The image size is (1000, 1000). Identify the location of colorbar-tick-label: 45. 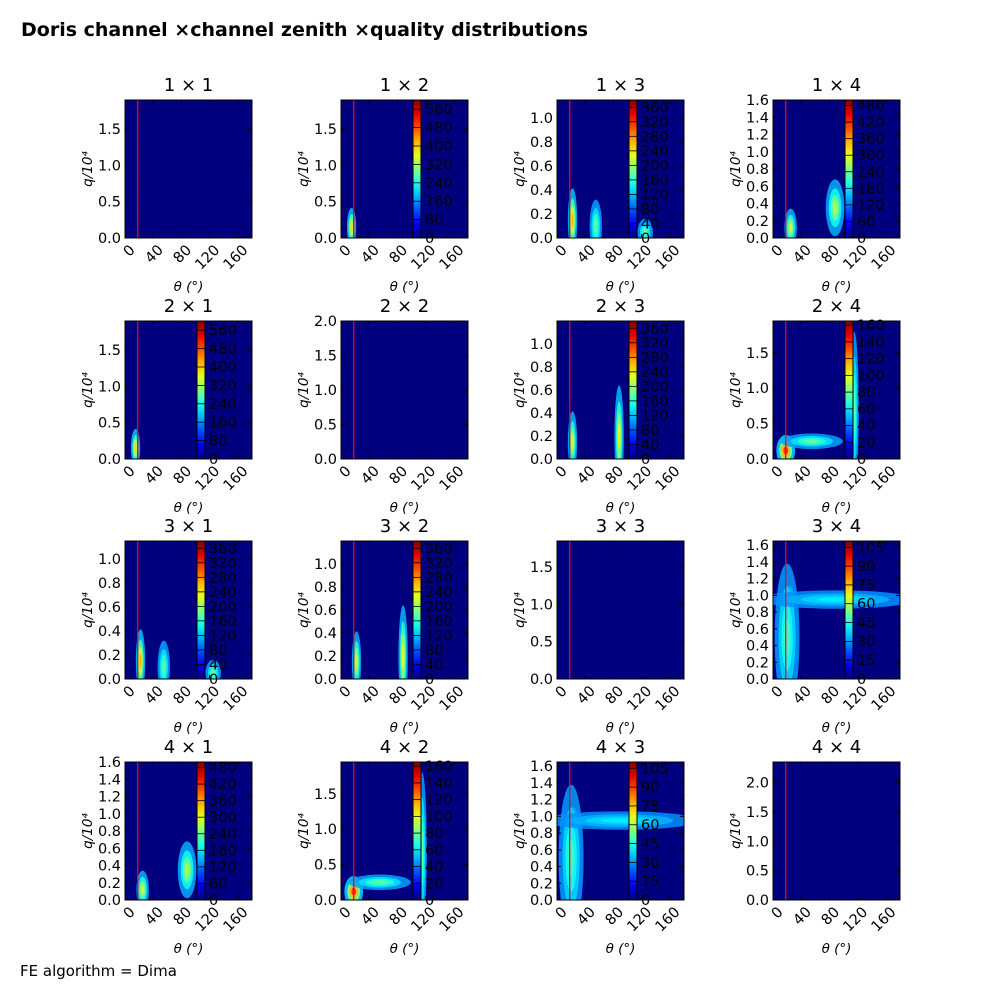
(866, 624).